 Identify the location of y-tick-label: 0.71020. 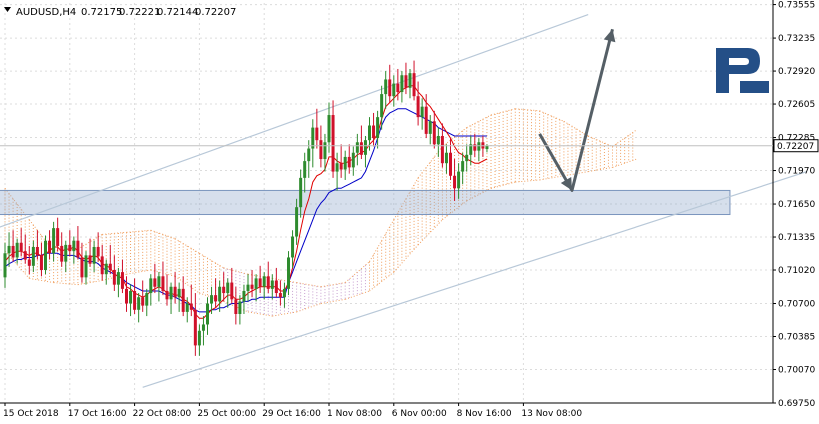
(796, 271).